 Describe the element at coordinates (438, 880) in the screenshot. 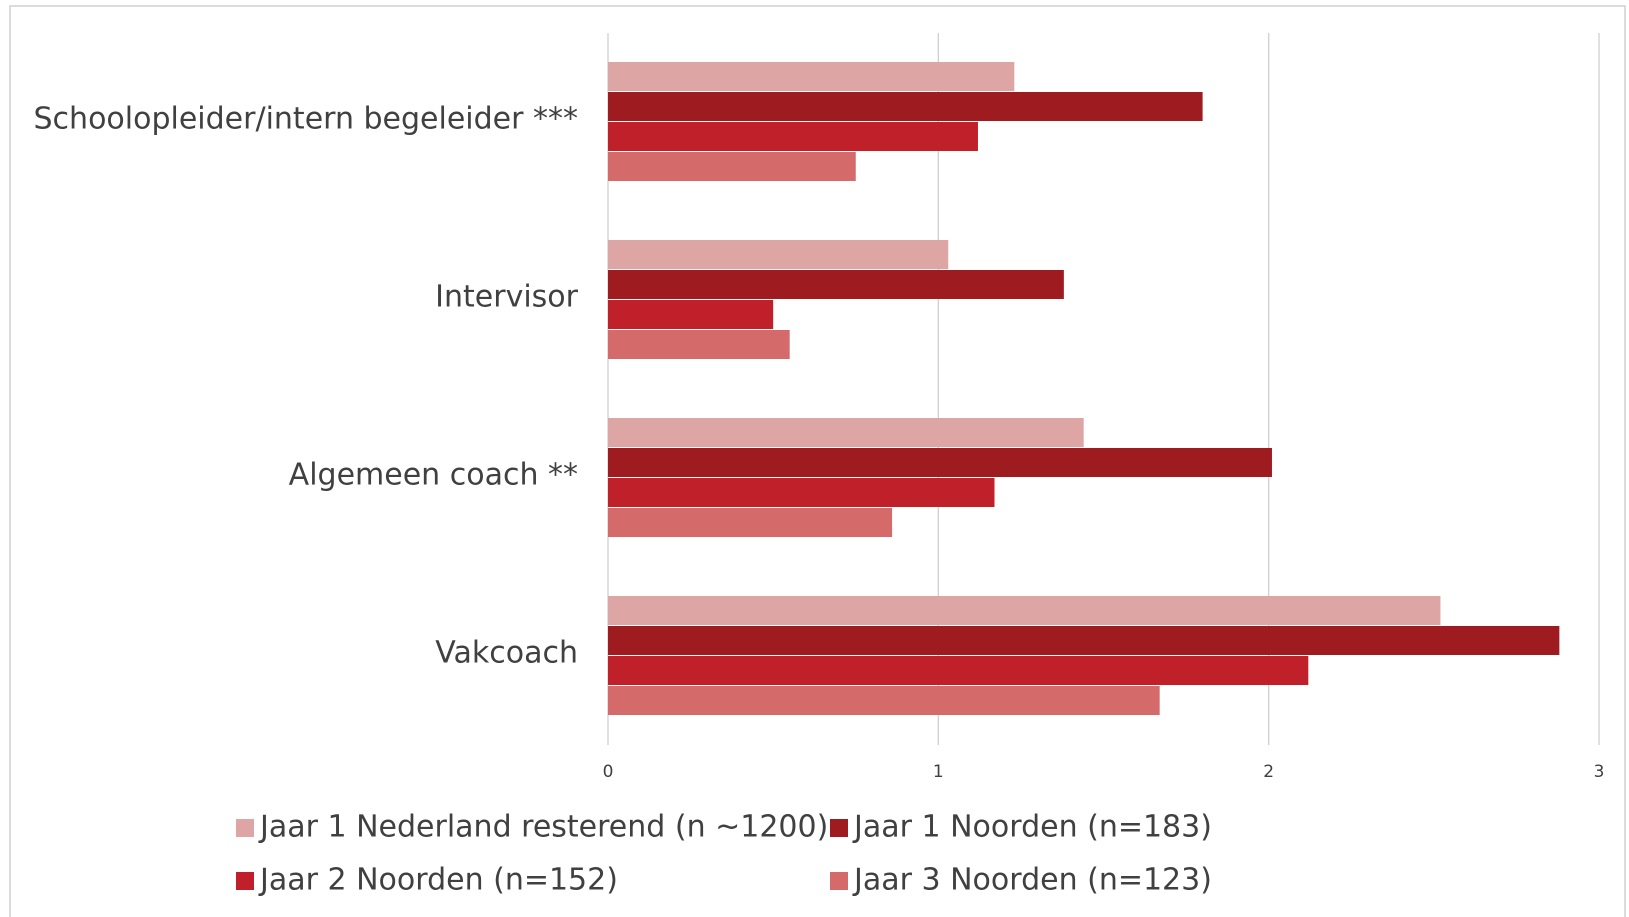

I see `legend-label: Jaar 2 Noorden (n=152)` at that location.